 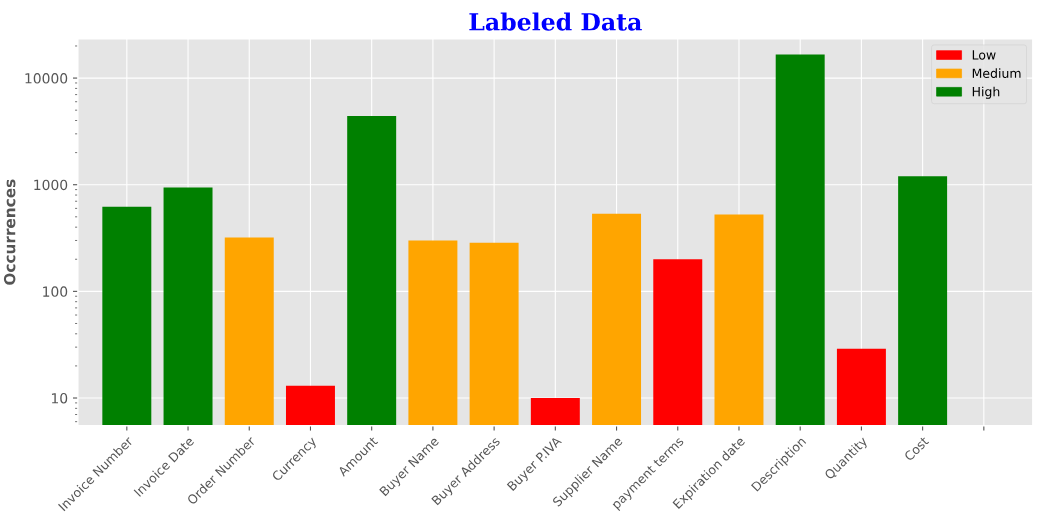 What do you see at coordinates (984, 55) in the screenshot?
I see `legend-label: Low` at bounding box center [984, 55].